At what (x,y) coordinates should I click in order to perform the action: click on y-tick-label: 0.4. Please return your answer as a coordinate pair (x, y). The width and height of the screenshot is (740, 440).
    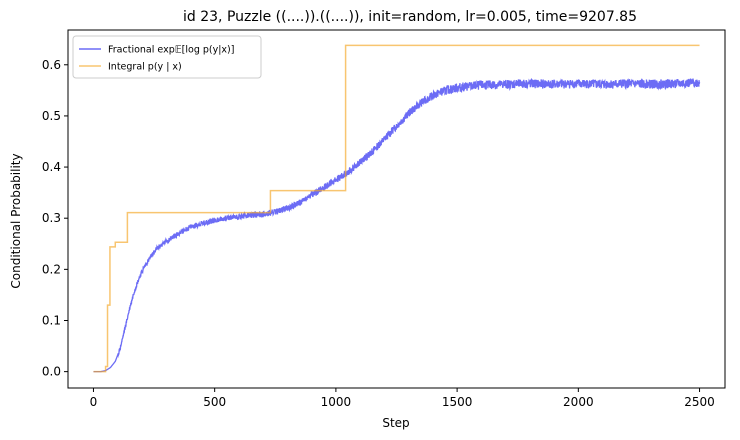
    Looking at the image, I should click on (51, 167).